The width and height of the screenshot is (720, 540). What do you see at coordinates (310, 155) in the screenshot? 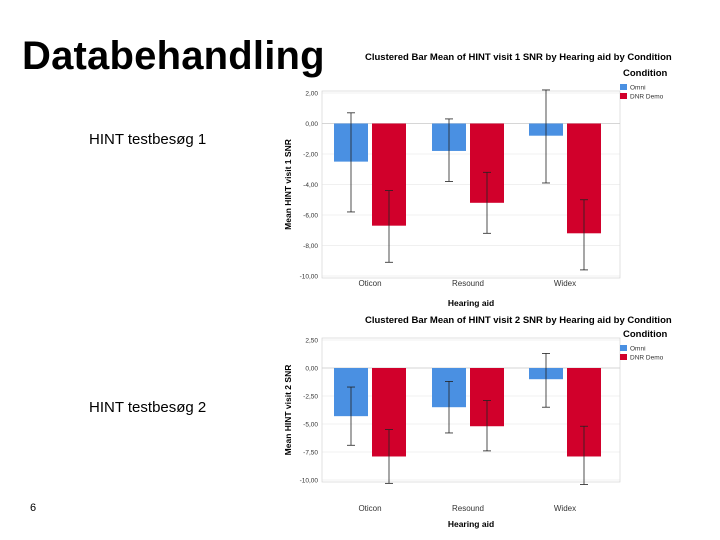
I see `y-tick-label: -2,00` at bounding box center [310, 155].